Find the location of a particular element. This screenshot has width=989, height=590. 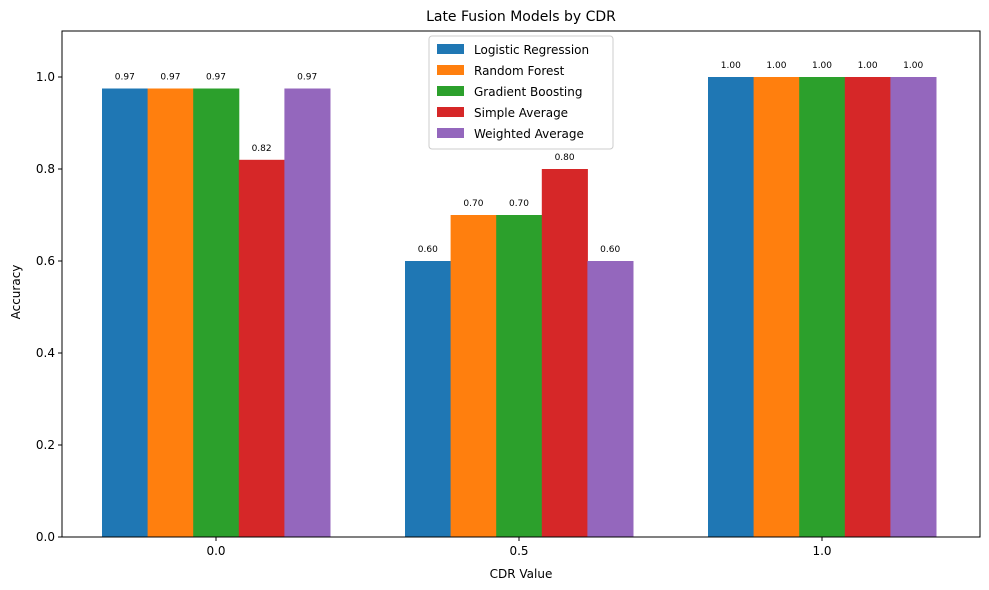

legend-label: Weighted Average is located at coordinates (529, 134).